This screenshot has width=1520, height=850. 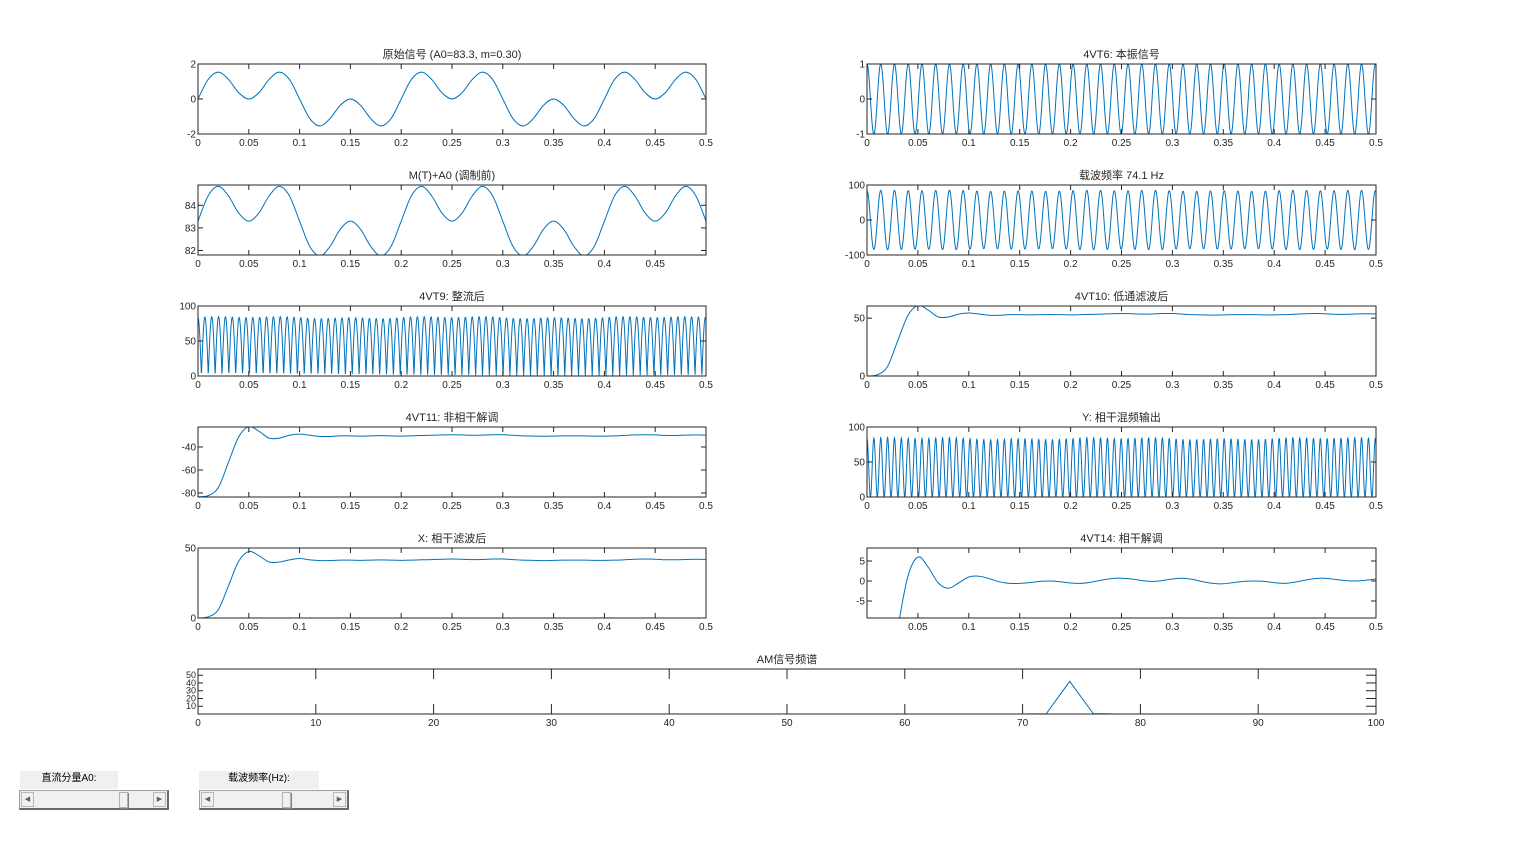 What do you see at coordinates (1121, 175) in the screenshot?
I see `chart-title: 载波频率 74.1 Hz` at bounding box center [1121, 175].